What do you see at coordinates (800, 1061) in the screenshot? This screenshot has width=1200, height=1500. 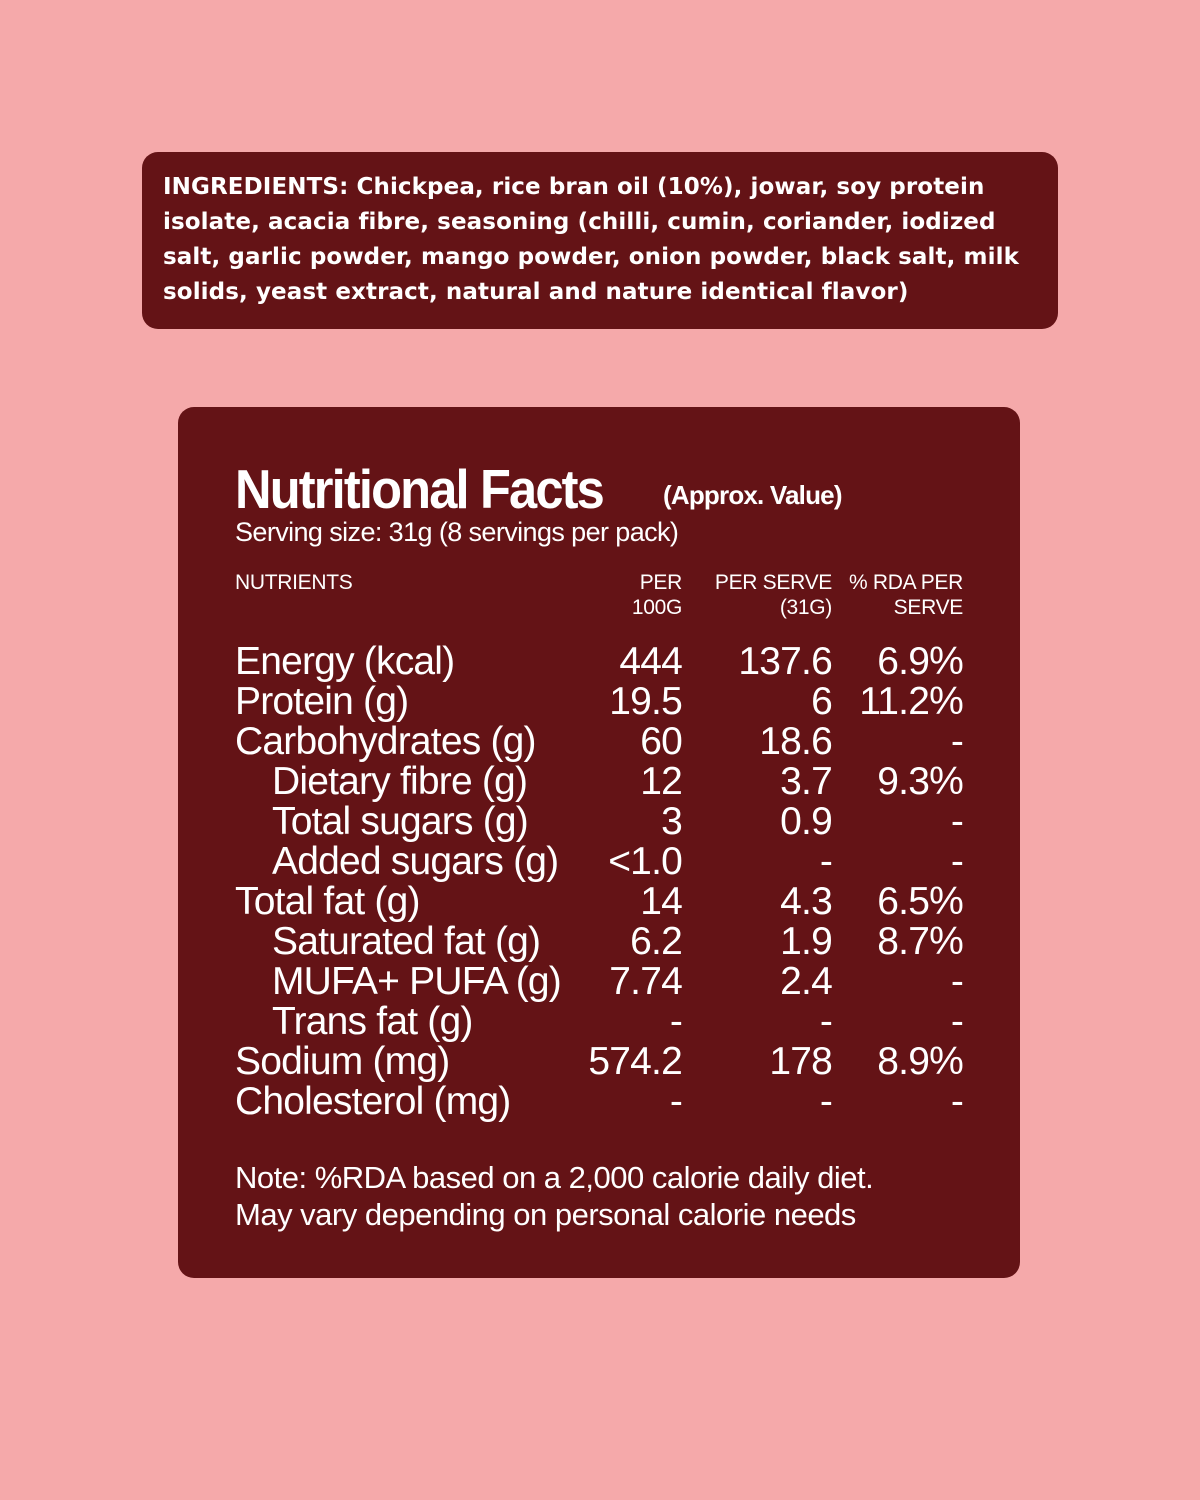 I see `value-per-serve: 178` at bounding box center [800, 1061].